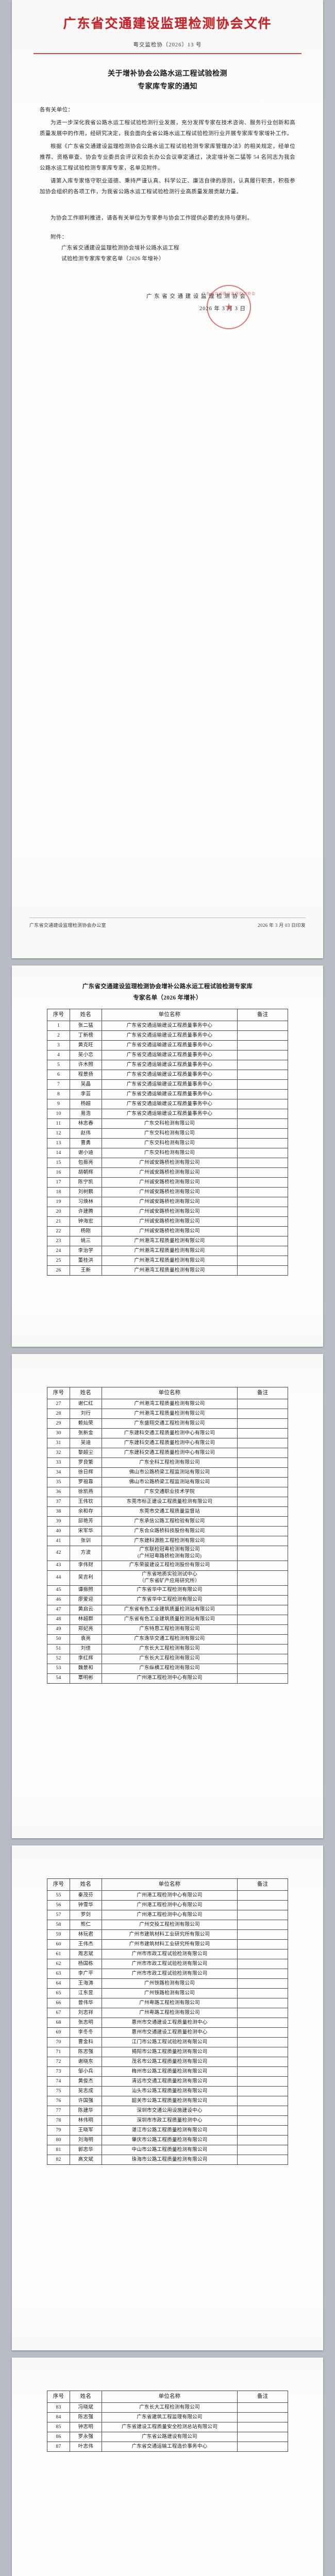 This screenshot has height=2576, width=335. What do you see at coordinates (169, 1648) in the screenshot?
I see `cell-unit: 广东长大工程检测有限公司` at bounding box center [169, 1648].